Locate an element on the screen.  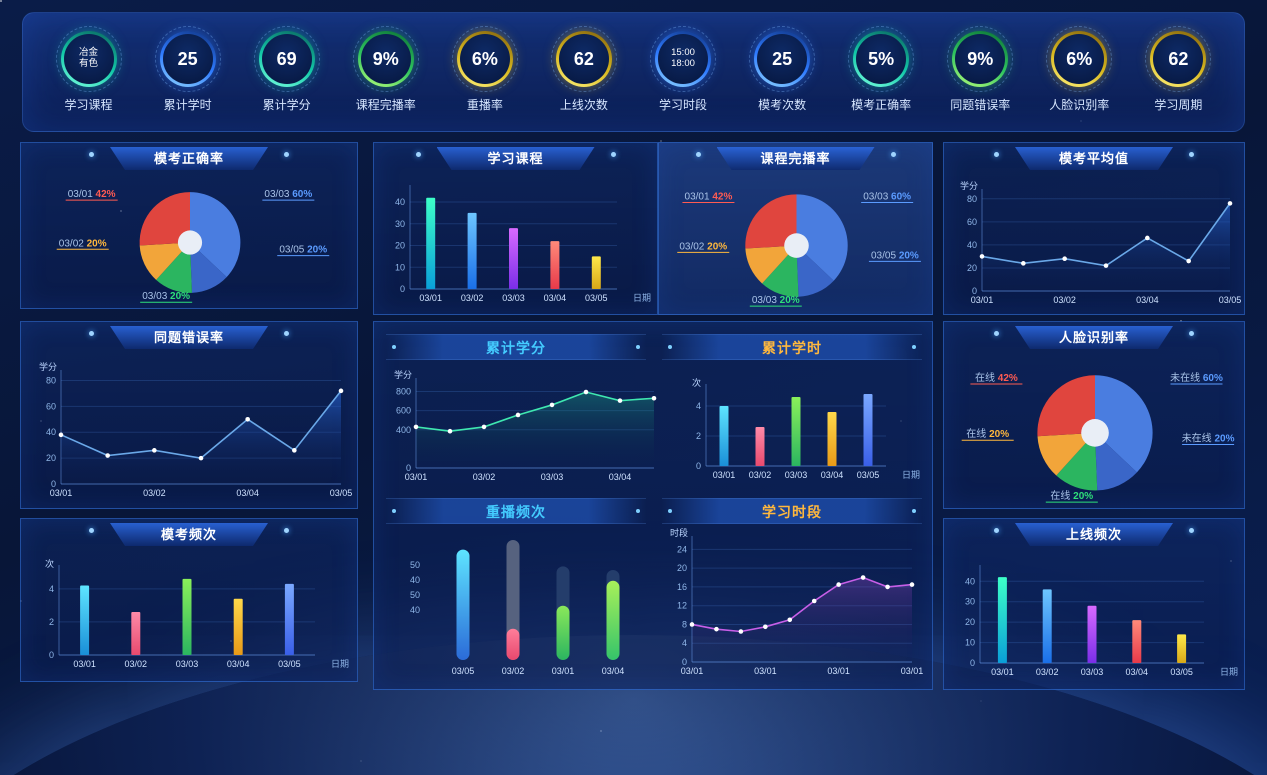
panel-mock-freq: 模考频次 0 2 4 次 03/01 03/02 03/03 03/04 03/05 日期 is located at coordinates (189, 600).